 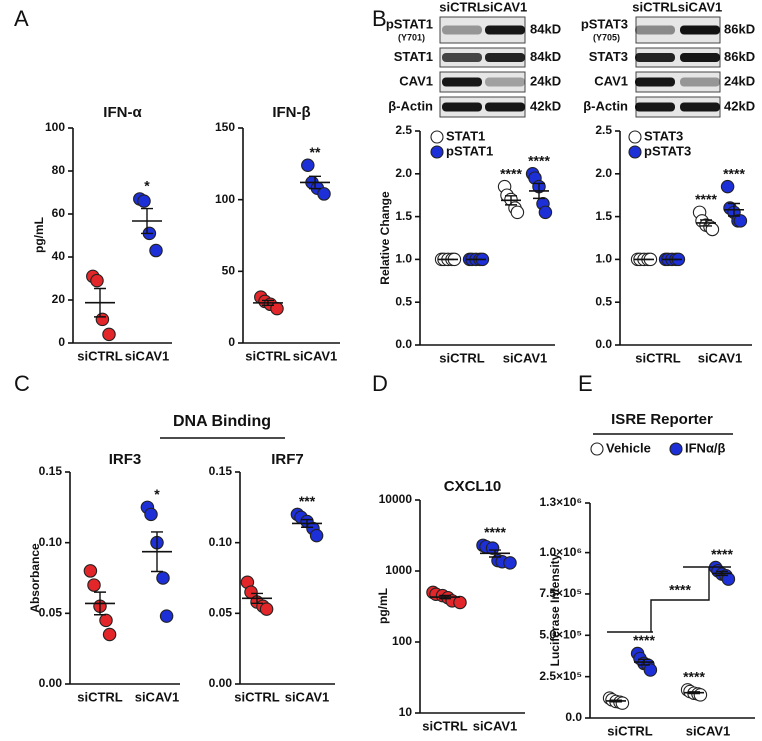 What do you see at coordinates (315, 152) in the screenshot?
I see `significance: **` at bounding box center [315, 152].